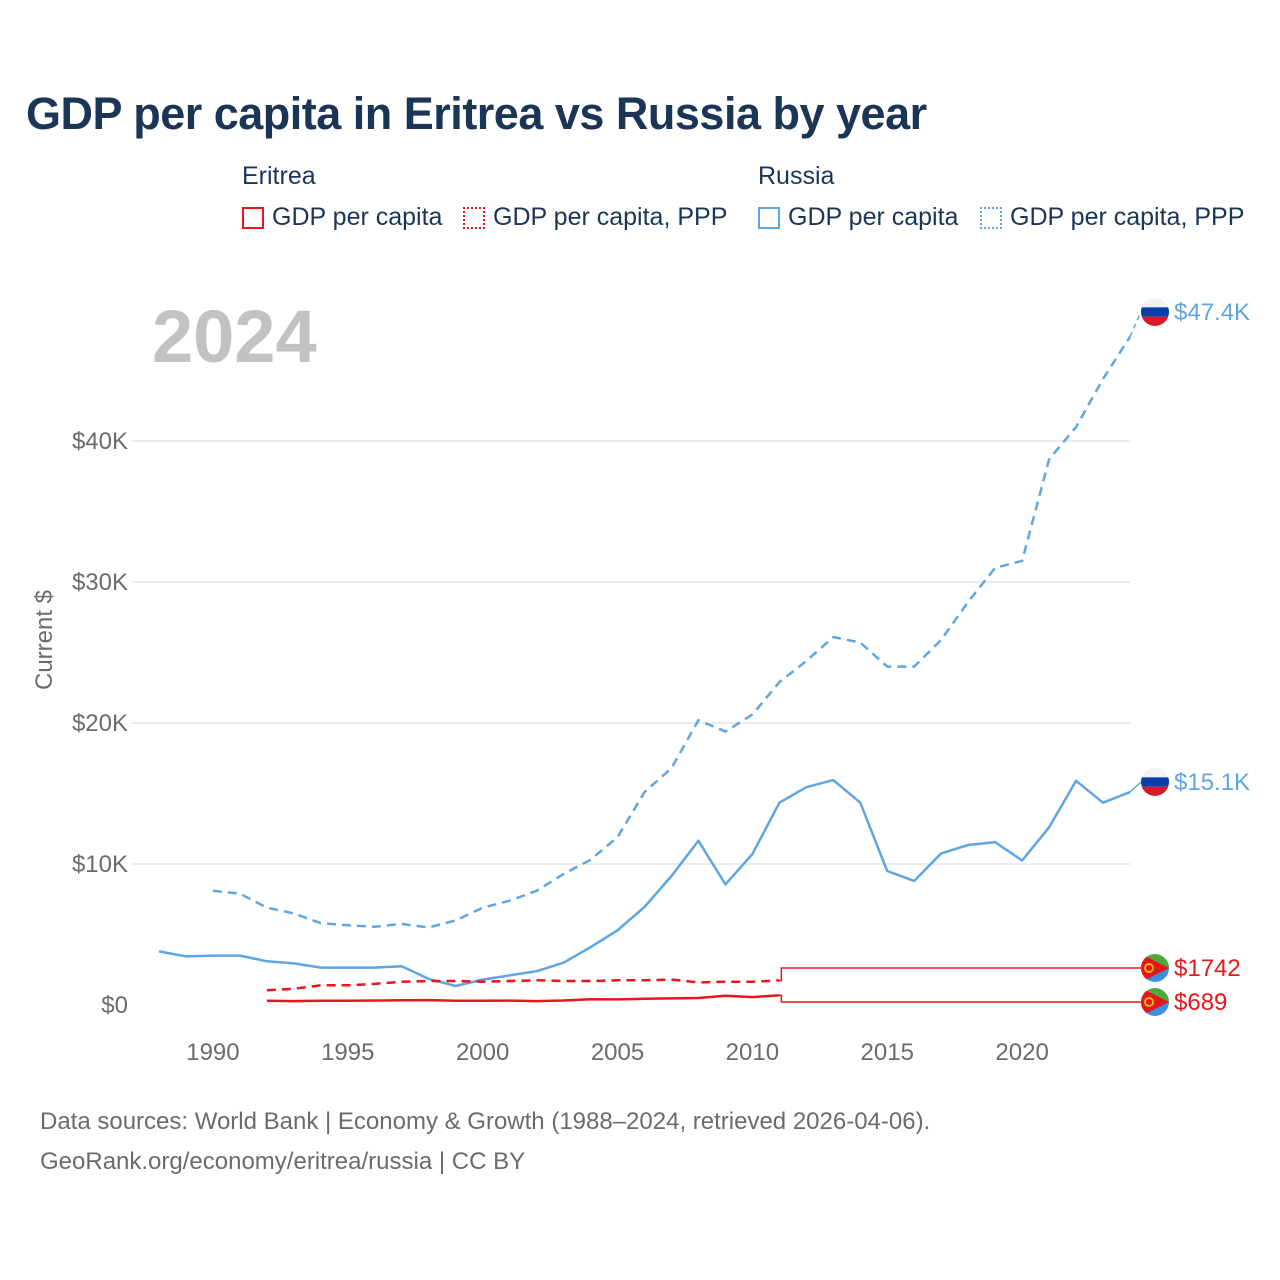 The width and height of the screenshot is (1280, 1280). What do you see at coordinates (644, 883) in the screenshot?
I see `series-line-russia-gdp` at bounding box center [644, 883].